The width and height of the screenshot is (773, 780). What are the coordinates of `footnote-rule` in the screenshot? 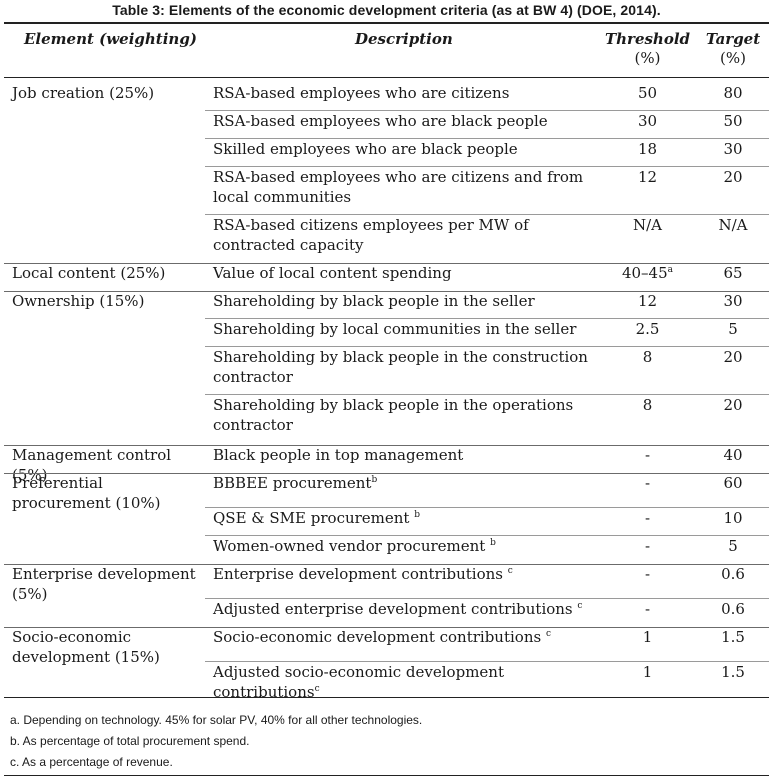 It's located at (386, 775).